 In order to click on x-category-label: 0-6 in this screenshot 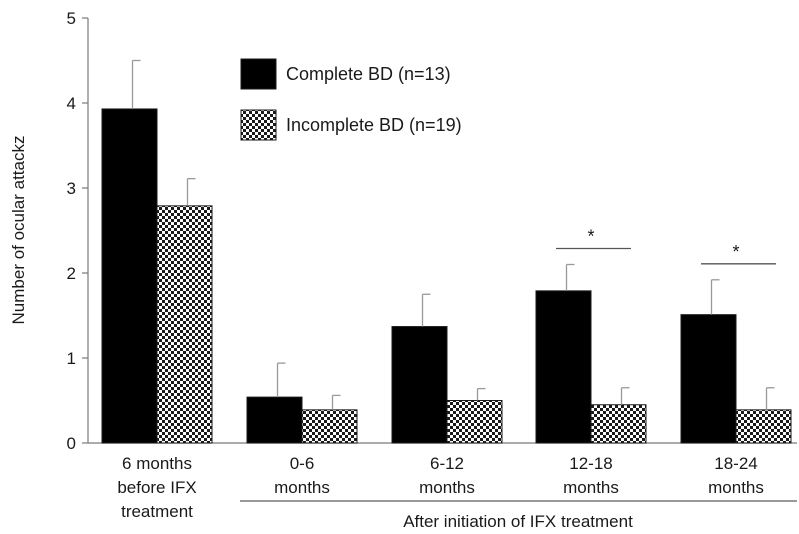, I will do `click(302, 463)`.